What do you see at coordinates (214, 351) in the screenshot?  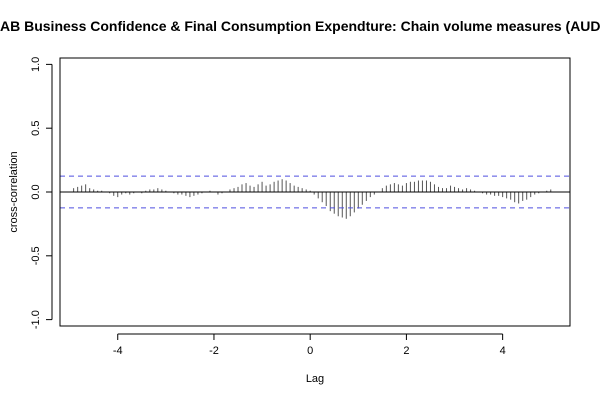 I see `x-tick-label: -2` at bounding box center [214, 351].